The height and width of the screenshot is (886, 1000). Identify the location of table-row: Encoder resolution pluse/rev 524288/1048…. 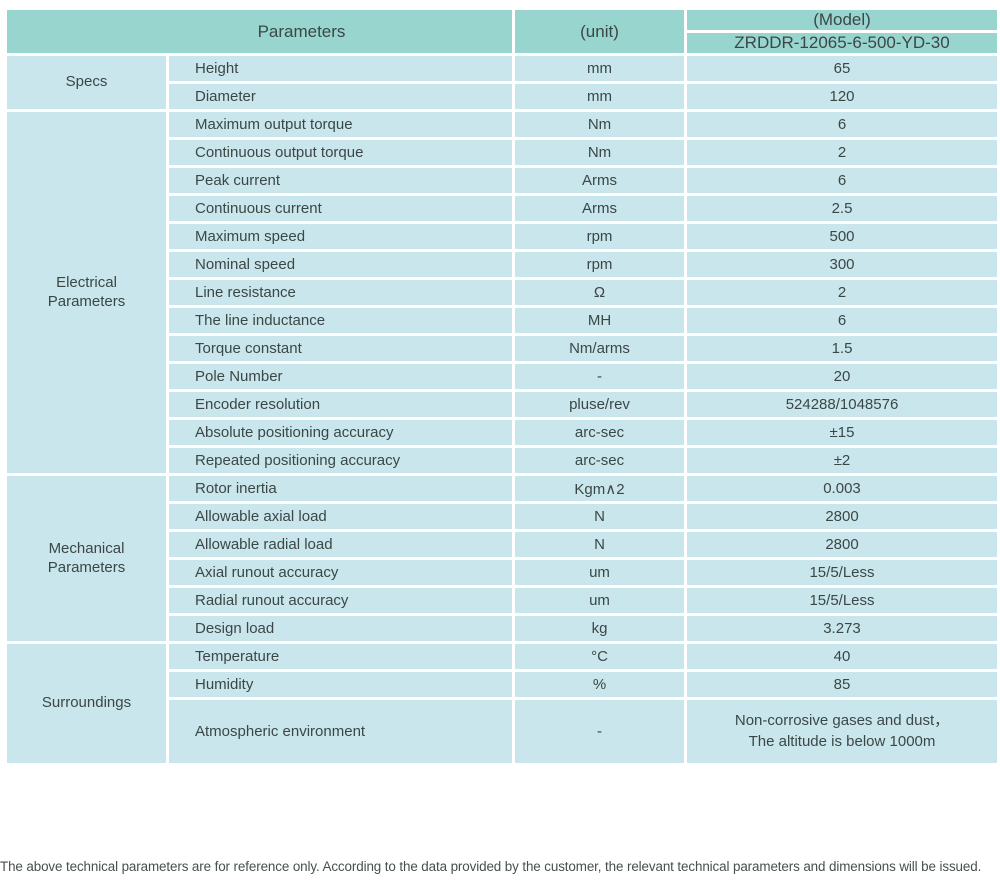
(503, 404).